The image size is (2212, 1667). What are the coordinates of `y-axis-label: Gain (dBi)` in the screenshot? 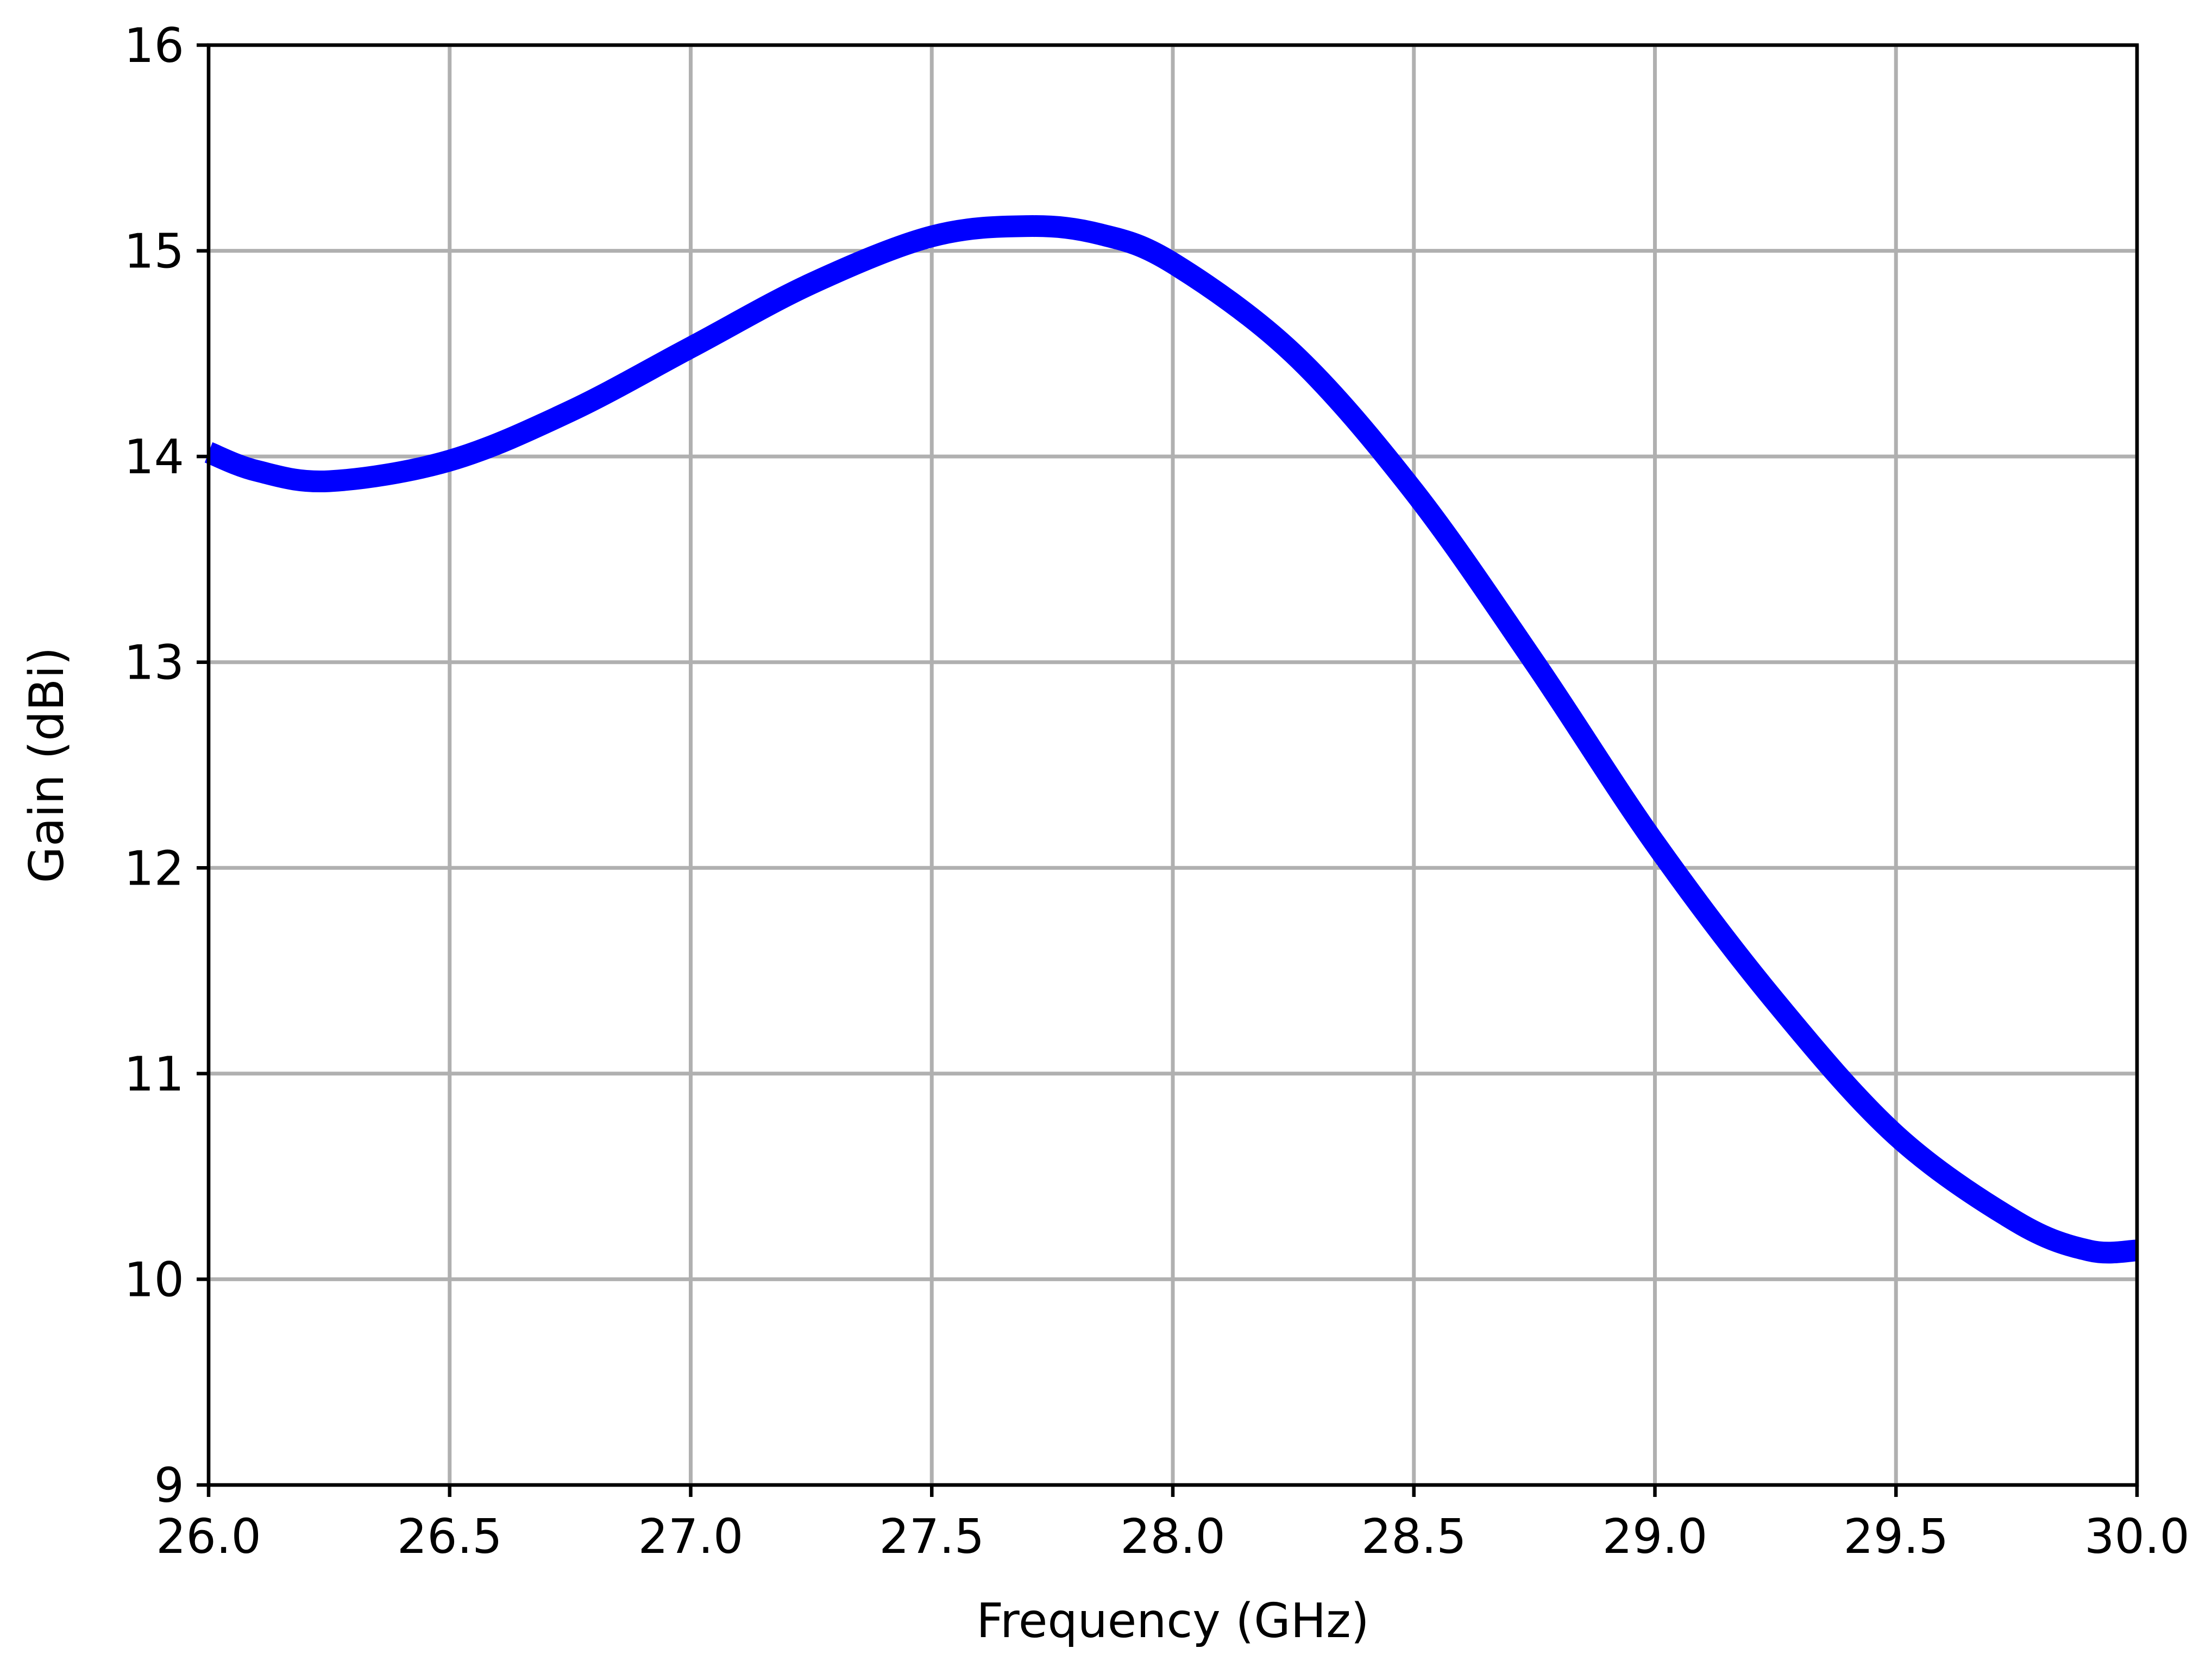 It's located at (46, 765).